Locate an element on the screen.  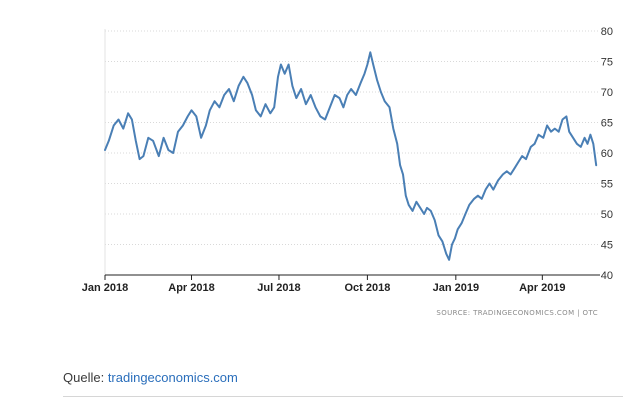
y-tick-label: 70 is located at coordinates (607, 93).